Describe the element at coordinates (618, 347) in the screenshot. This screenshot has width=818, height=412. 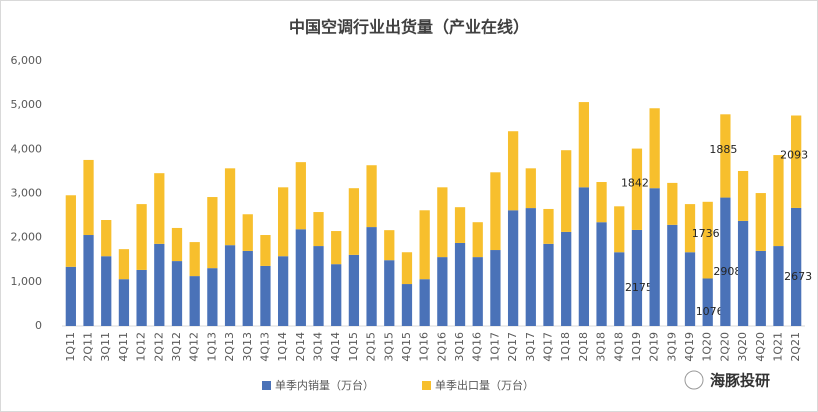
I see `x-tick-label: 4Q18` at that location.